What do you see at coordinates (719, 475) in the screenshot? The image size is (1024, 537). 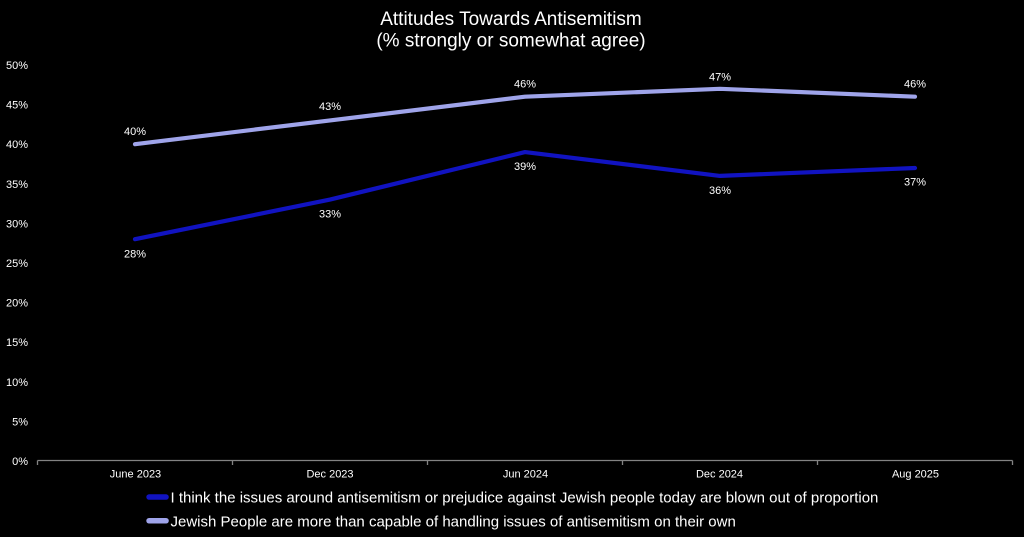 I see `svg-text: Dec 2024` at bounding box center [719, 475].